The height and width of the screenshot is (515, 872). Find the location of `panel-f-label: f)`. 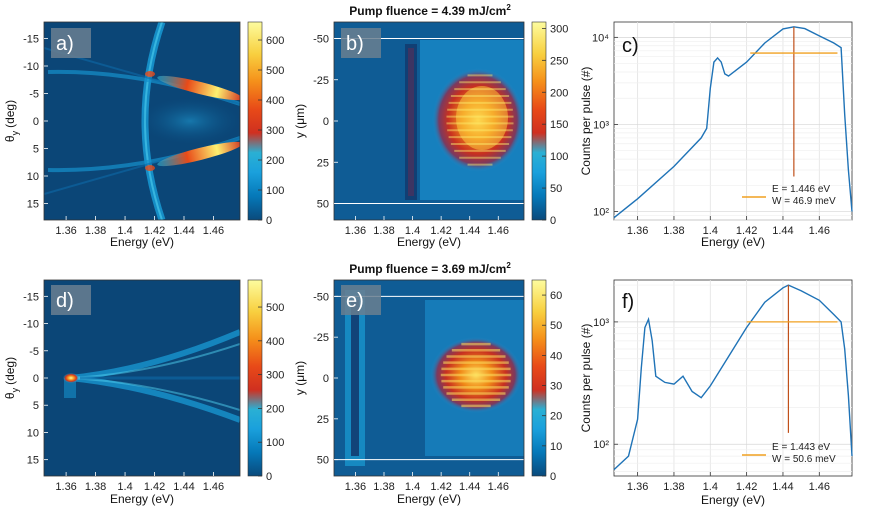

panel-f-label: f) is located at coordinates (628, 302).